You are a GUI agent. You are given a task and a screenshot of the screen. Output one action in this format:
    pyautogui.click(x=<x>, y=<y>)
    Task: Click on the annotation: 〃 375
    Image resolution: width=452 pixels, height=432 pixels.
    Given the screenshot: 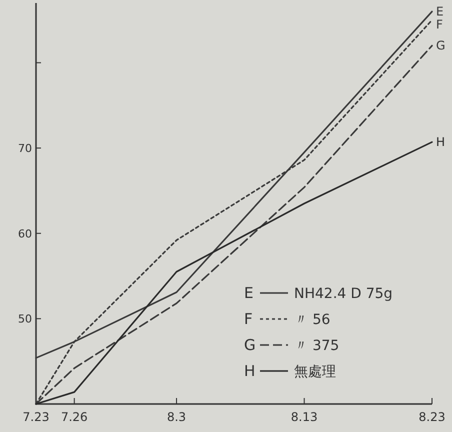 What is the action you would take?
    pyautogui.click(x=317, y=346)
    